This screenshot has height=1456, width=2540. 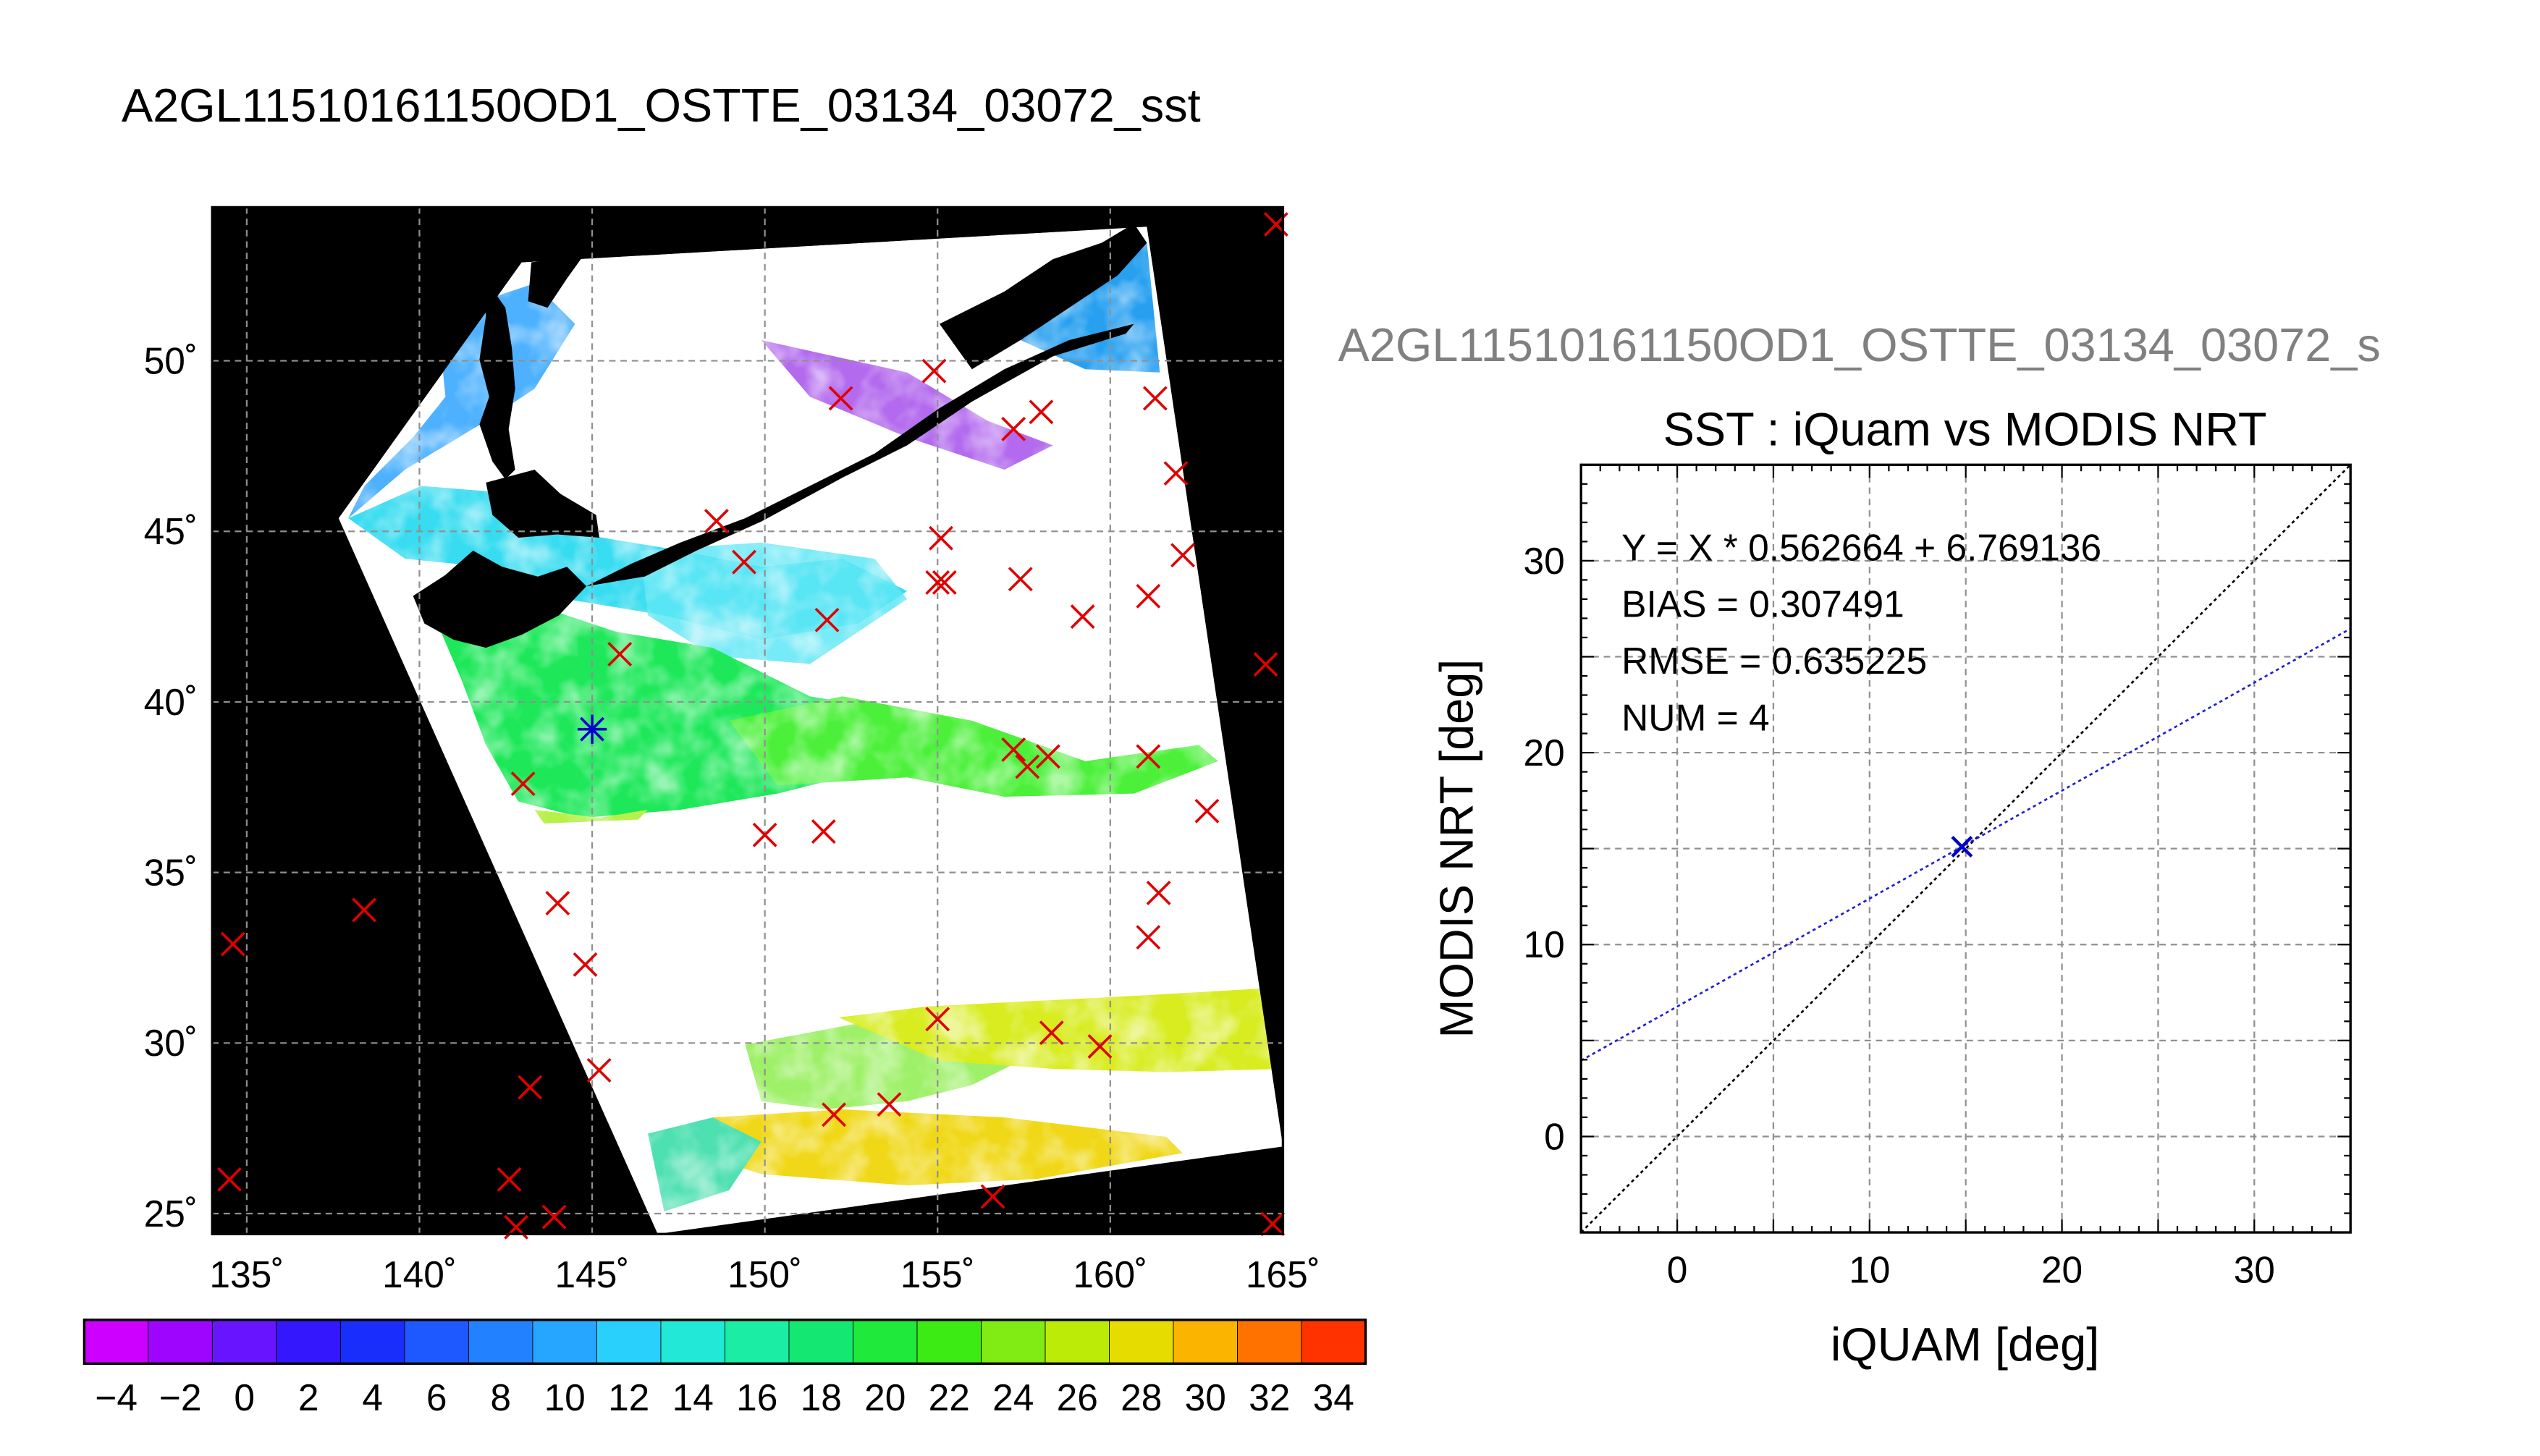 What do you see at coordinates (1695, 717) in the screenshot?
I see `stats-num: NUM = 4` at bounding box center [1695, 717].